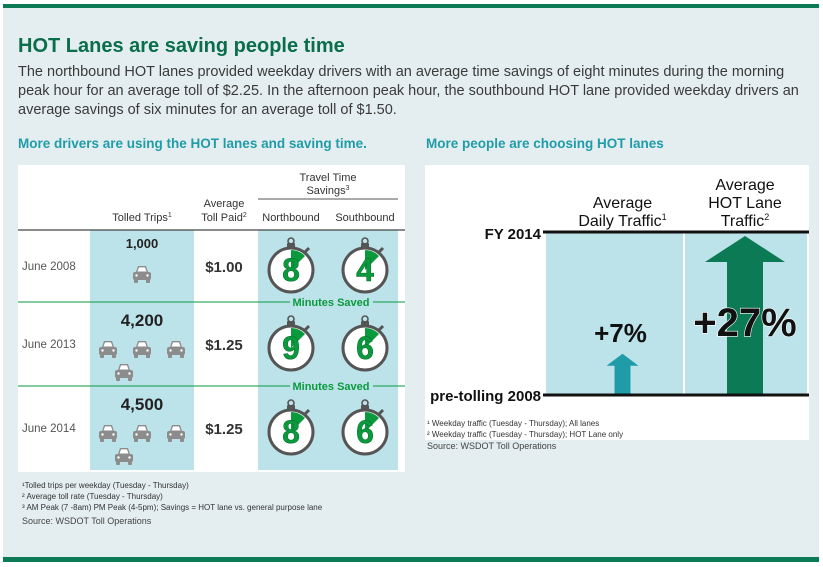 The height and width of the screenshot is (567, 823). Describe the element at coordinates (622, 203) in the screenshot. I see `category-label-1-line1: Average` at that location.